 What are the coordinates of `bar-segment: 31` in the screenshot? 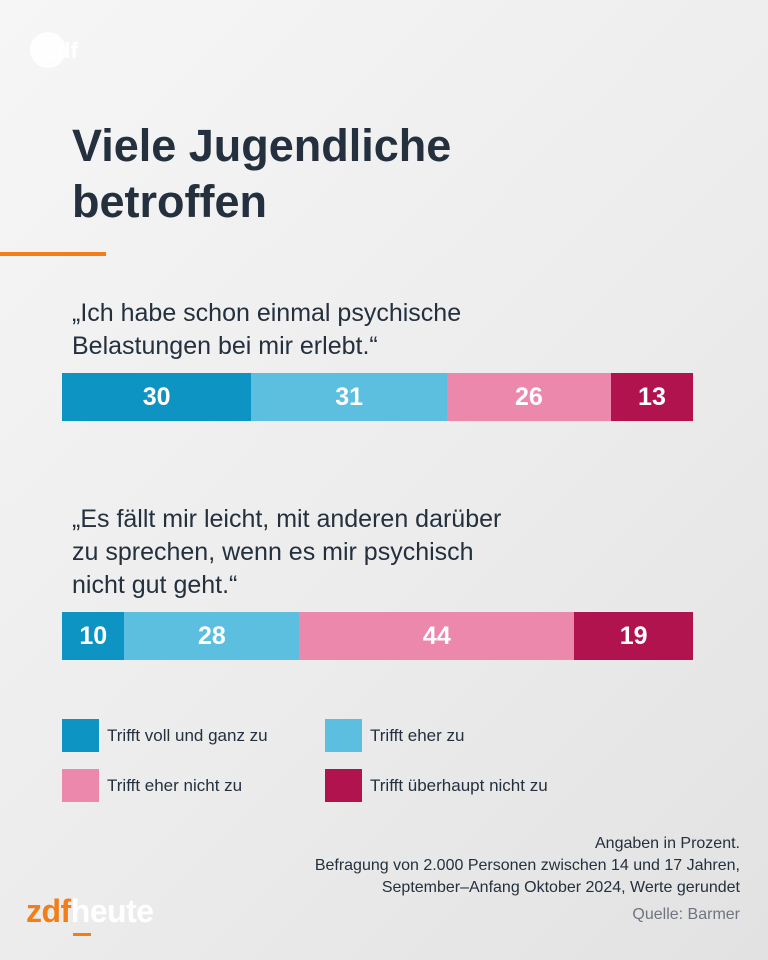 It's located at (349, 397).